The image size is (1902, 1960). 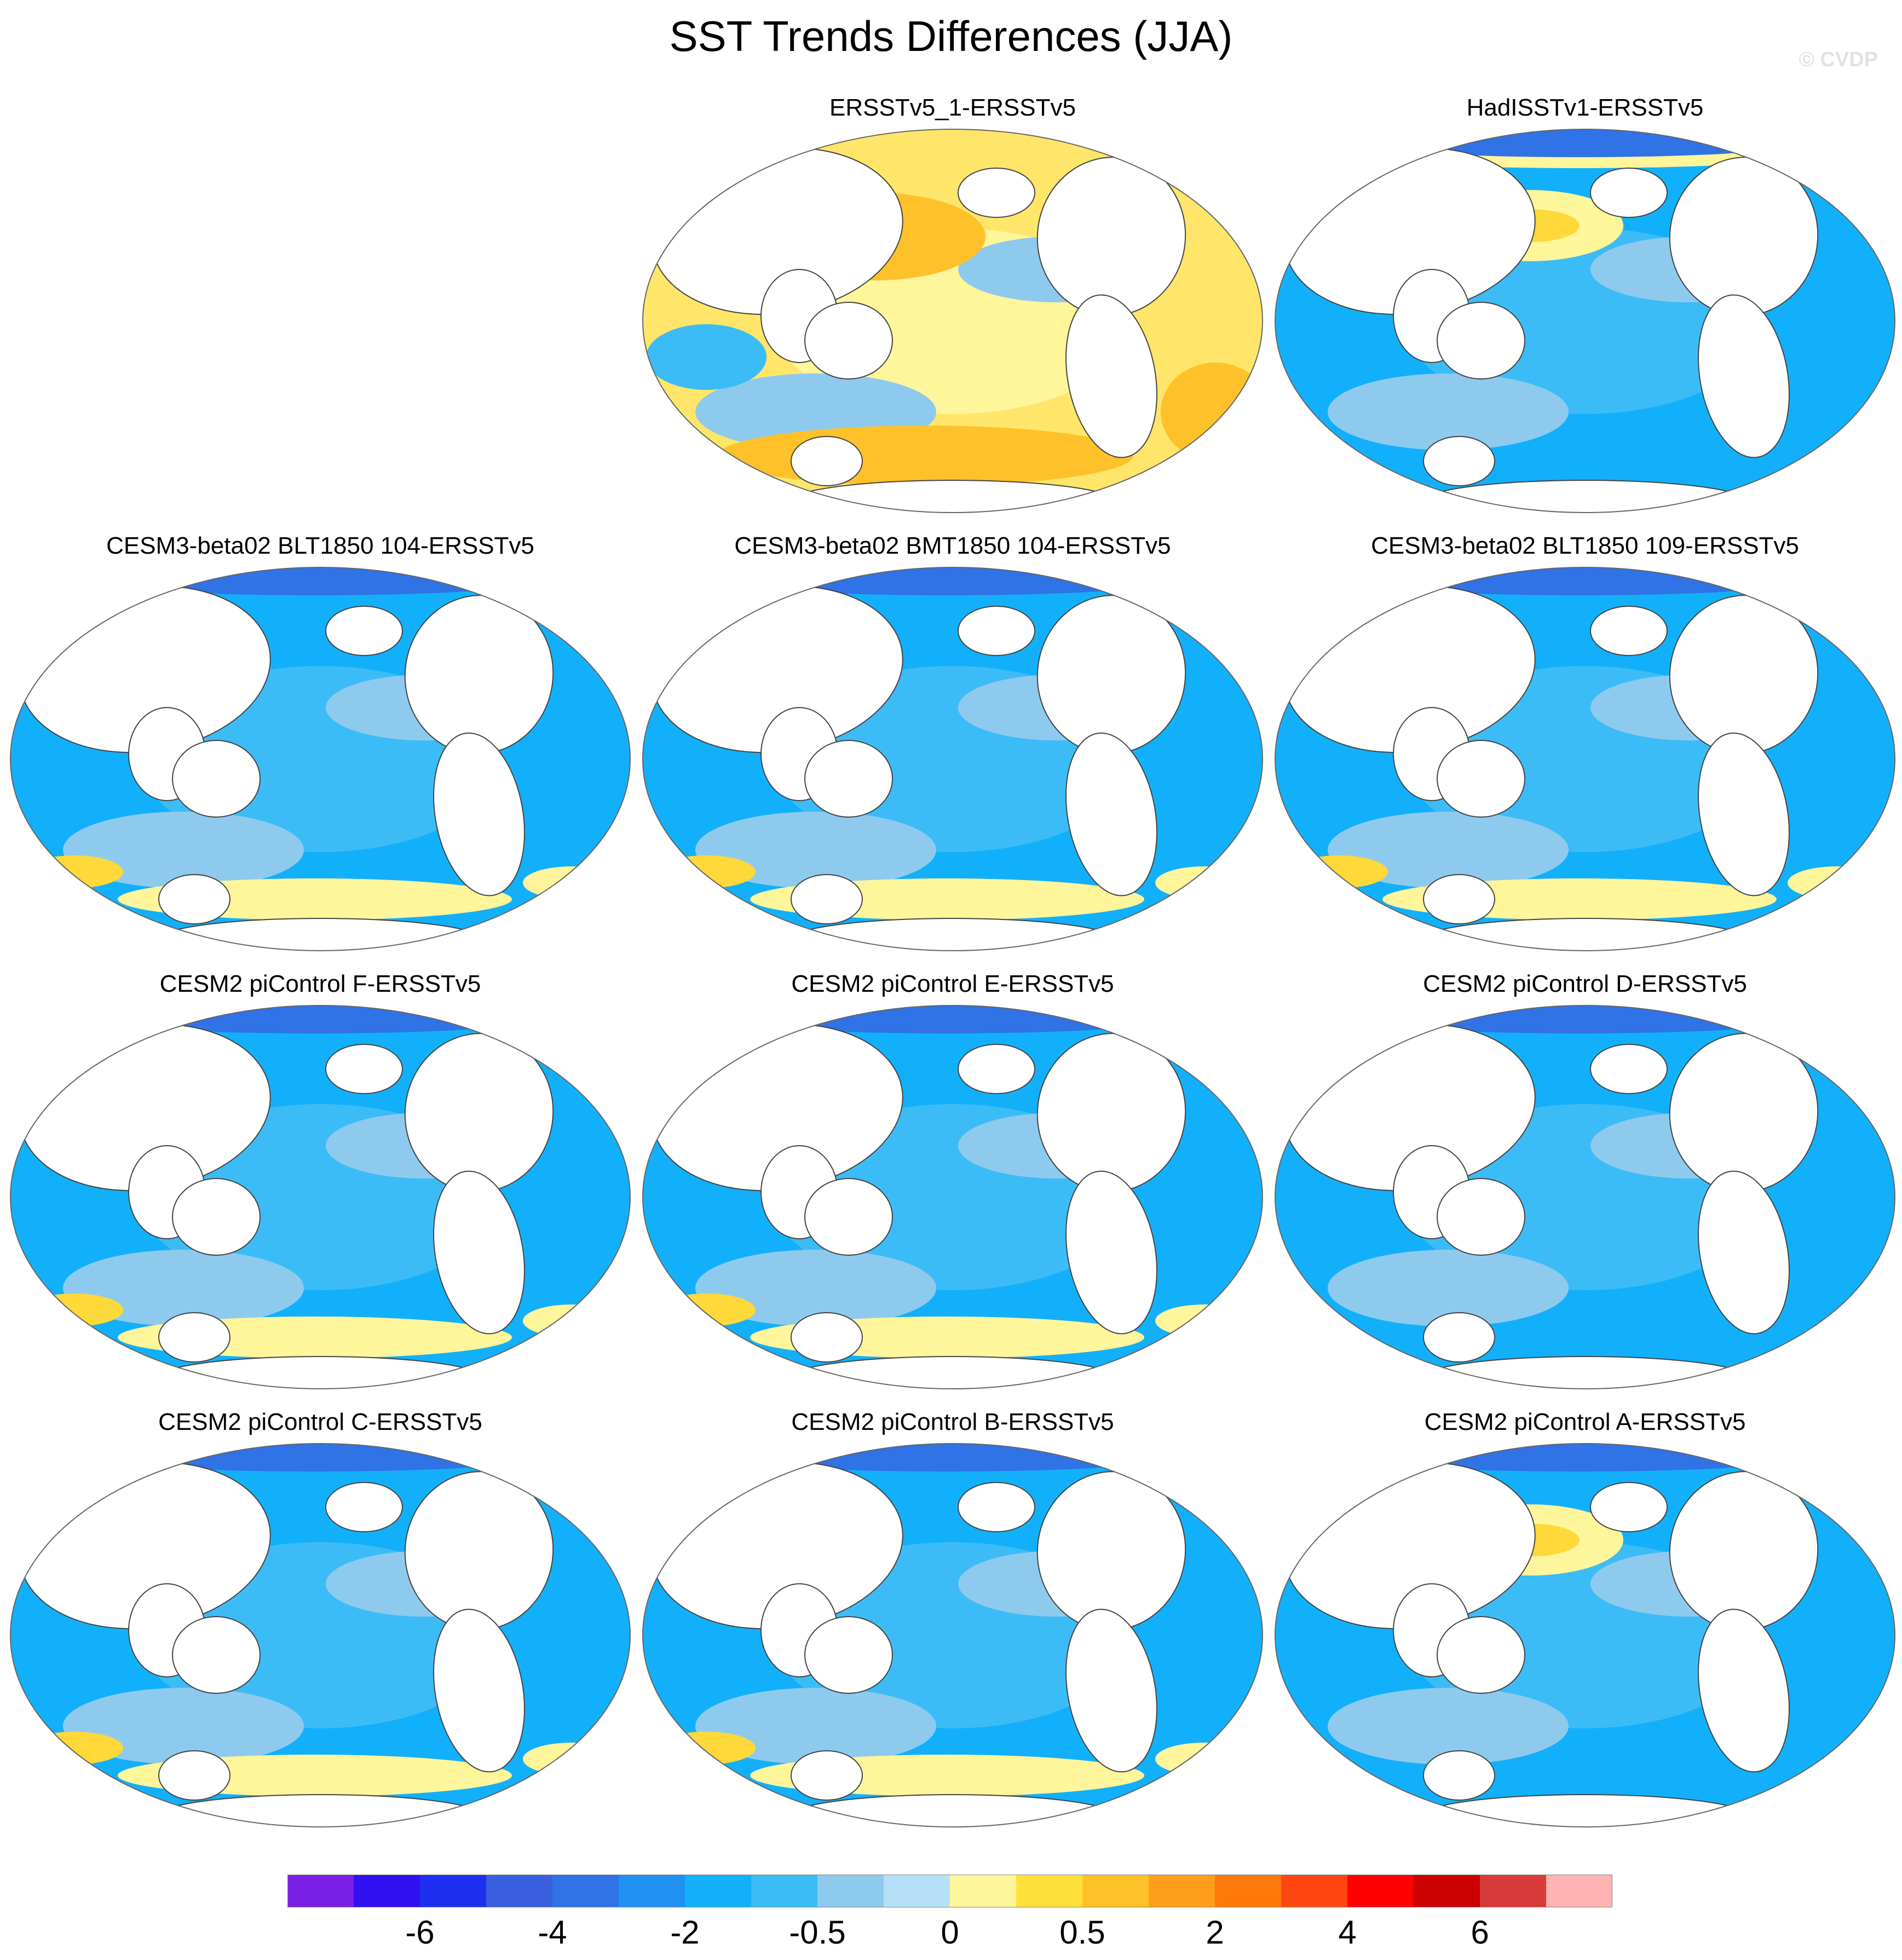 I want to click on panel-title: CESM3-beta02 BLT1850 104-ERSSTv5, so click(x=320, y=545).